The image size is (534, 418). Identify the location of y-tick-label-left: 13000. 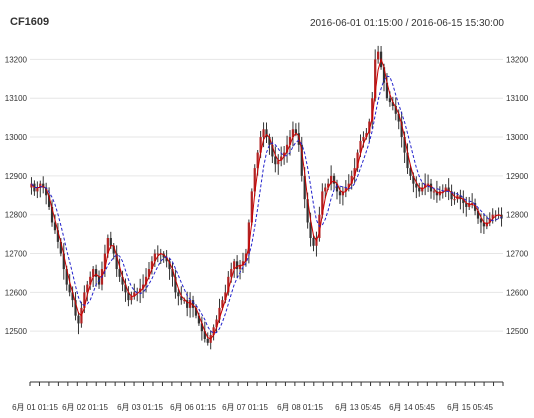
(16, 137).